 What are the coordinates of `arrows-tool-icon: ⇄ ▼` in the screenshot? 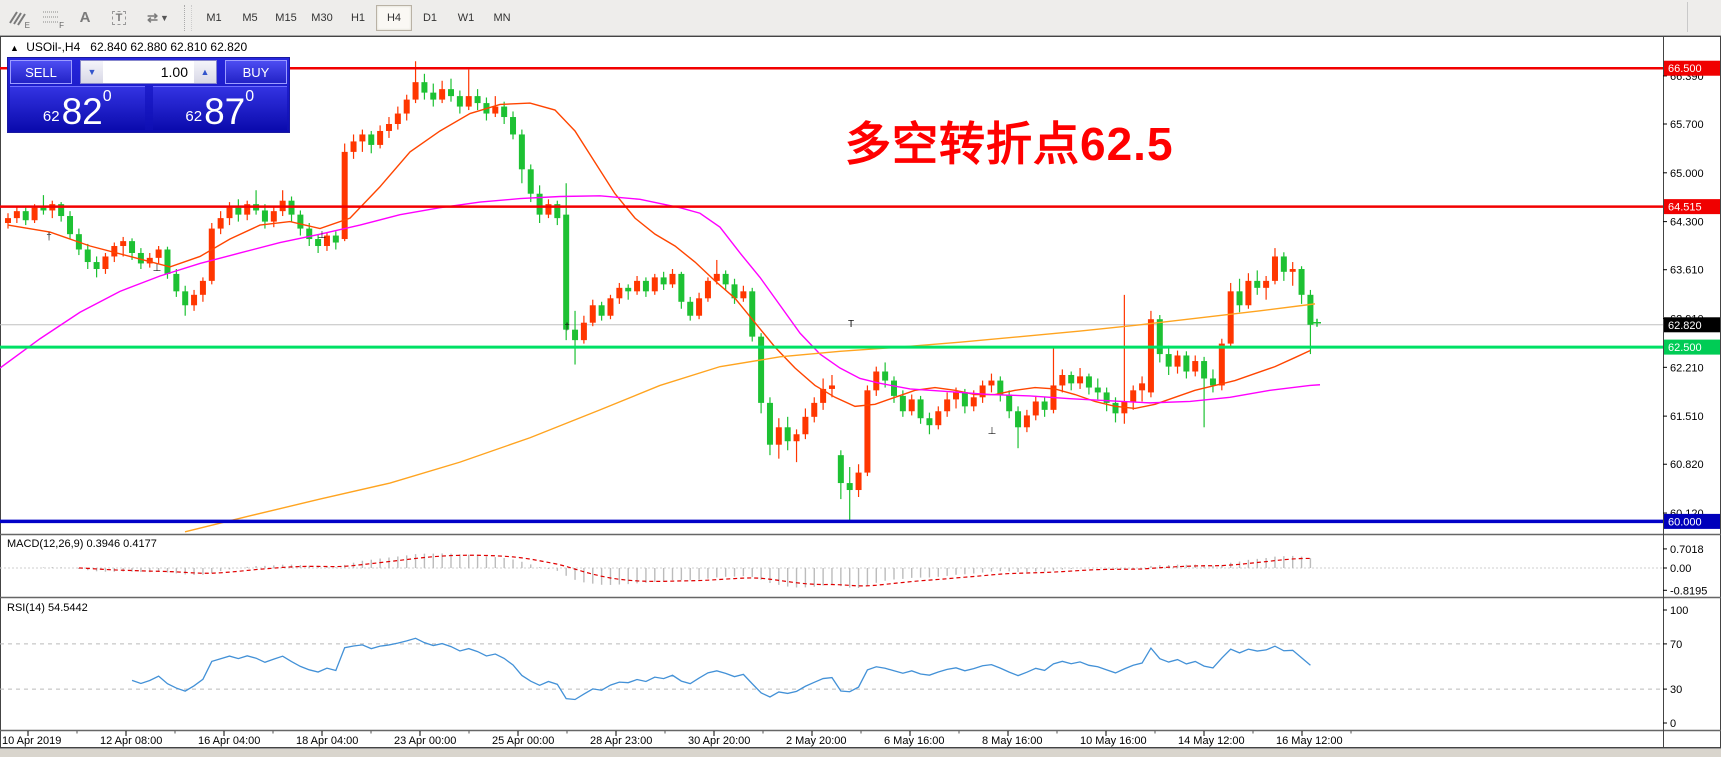 It's located at (158, 18).